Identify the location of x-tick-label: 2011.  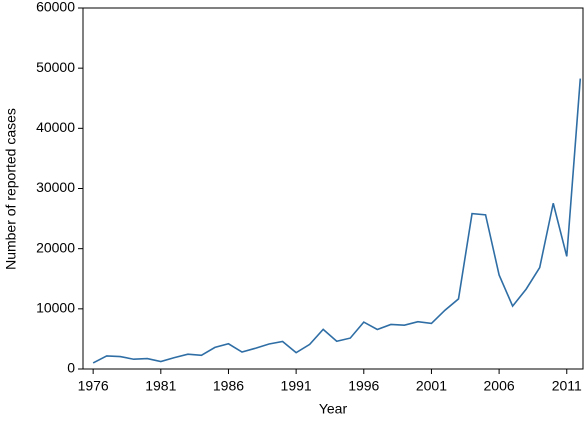
(567, 386).